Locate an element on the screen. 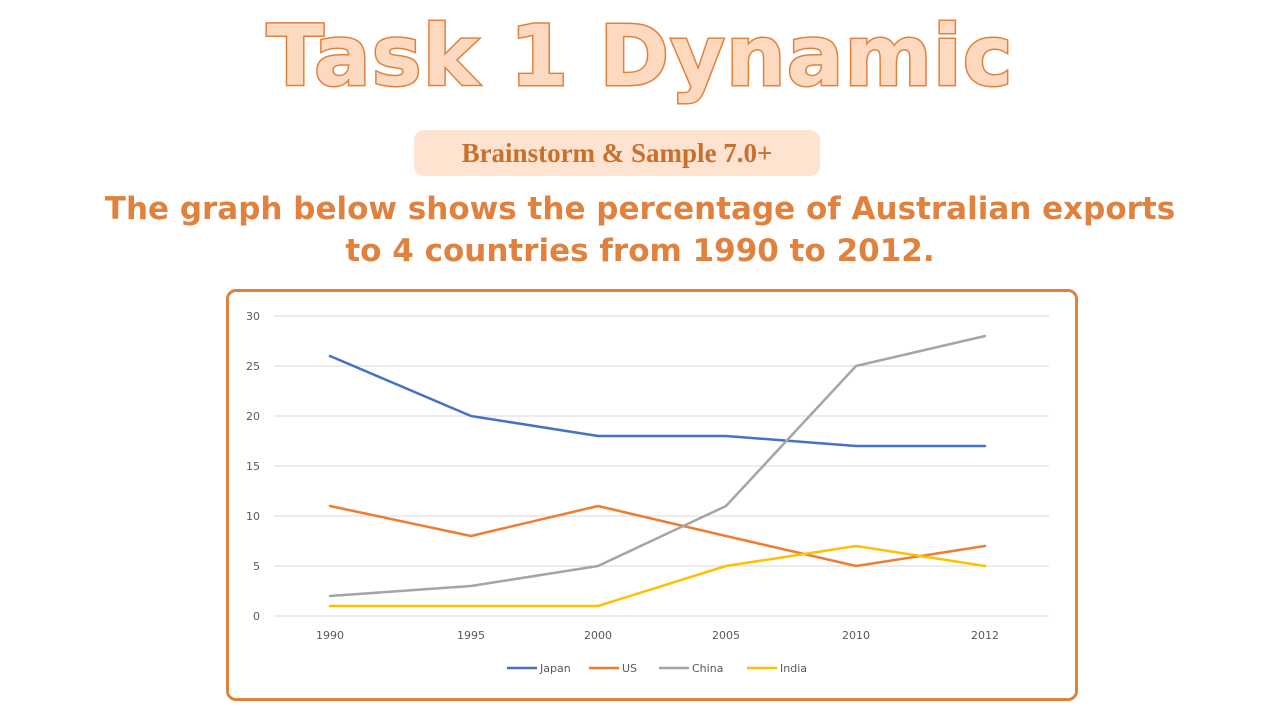  task-prompt-line-2: to 4 countries from 1990 to 2012. is located at coordinates (640, 251).